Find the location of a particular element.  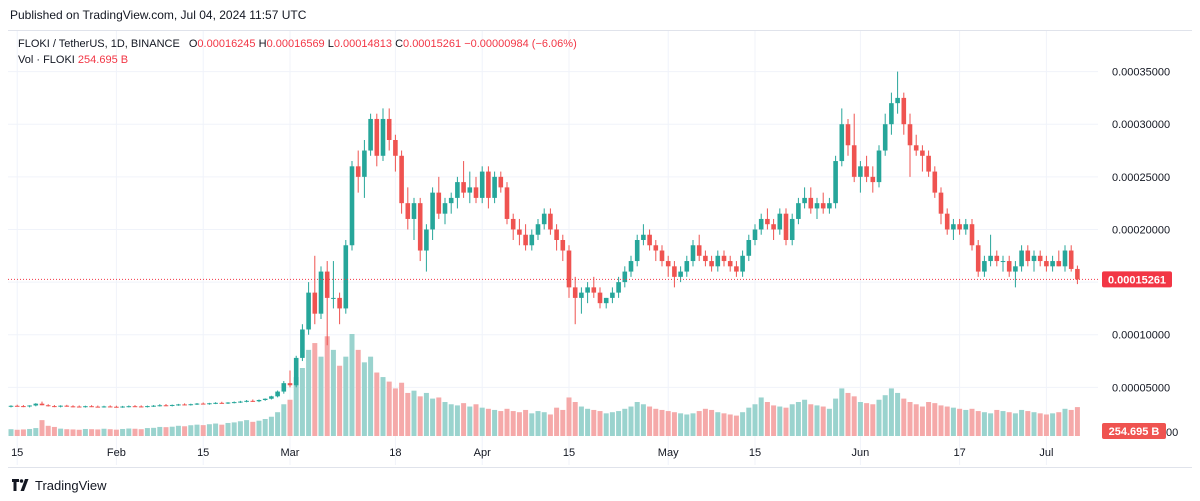

tradingview-logo-icon is located at coordinates (21, 485).